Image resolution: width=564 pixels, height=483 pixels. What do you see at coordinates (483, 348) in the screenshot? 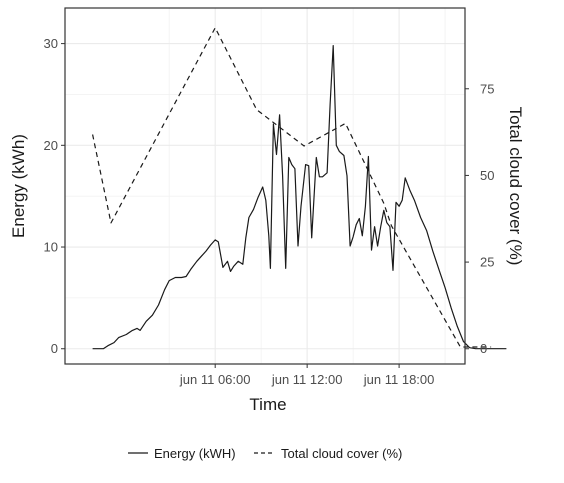
I see `y2-tick-label: 0` at bounding box center [483, 348].